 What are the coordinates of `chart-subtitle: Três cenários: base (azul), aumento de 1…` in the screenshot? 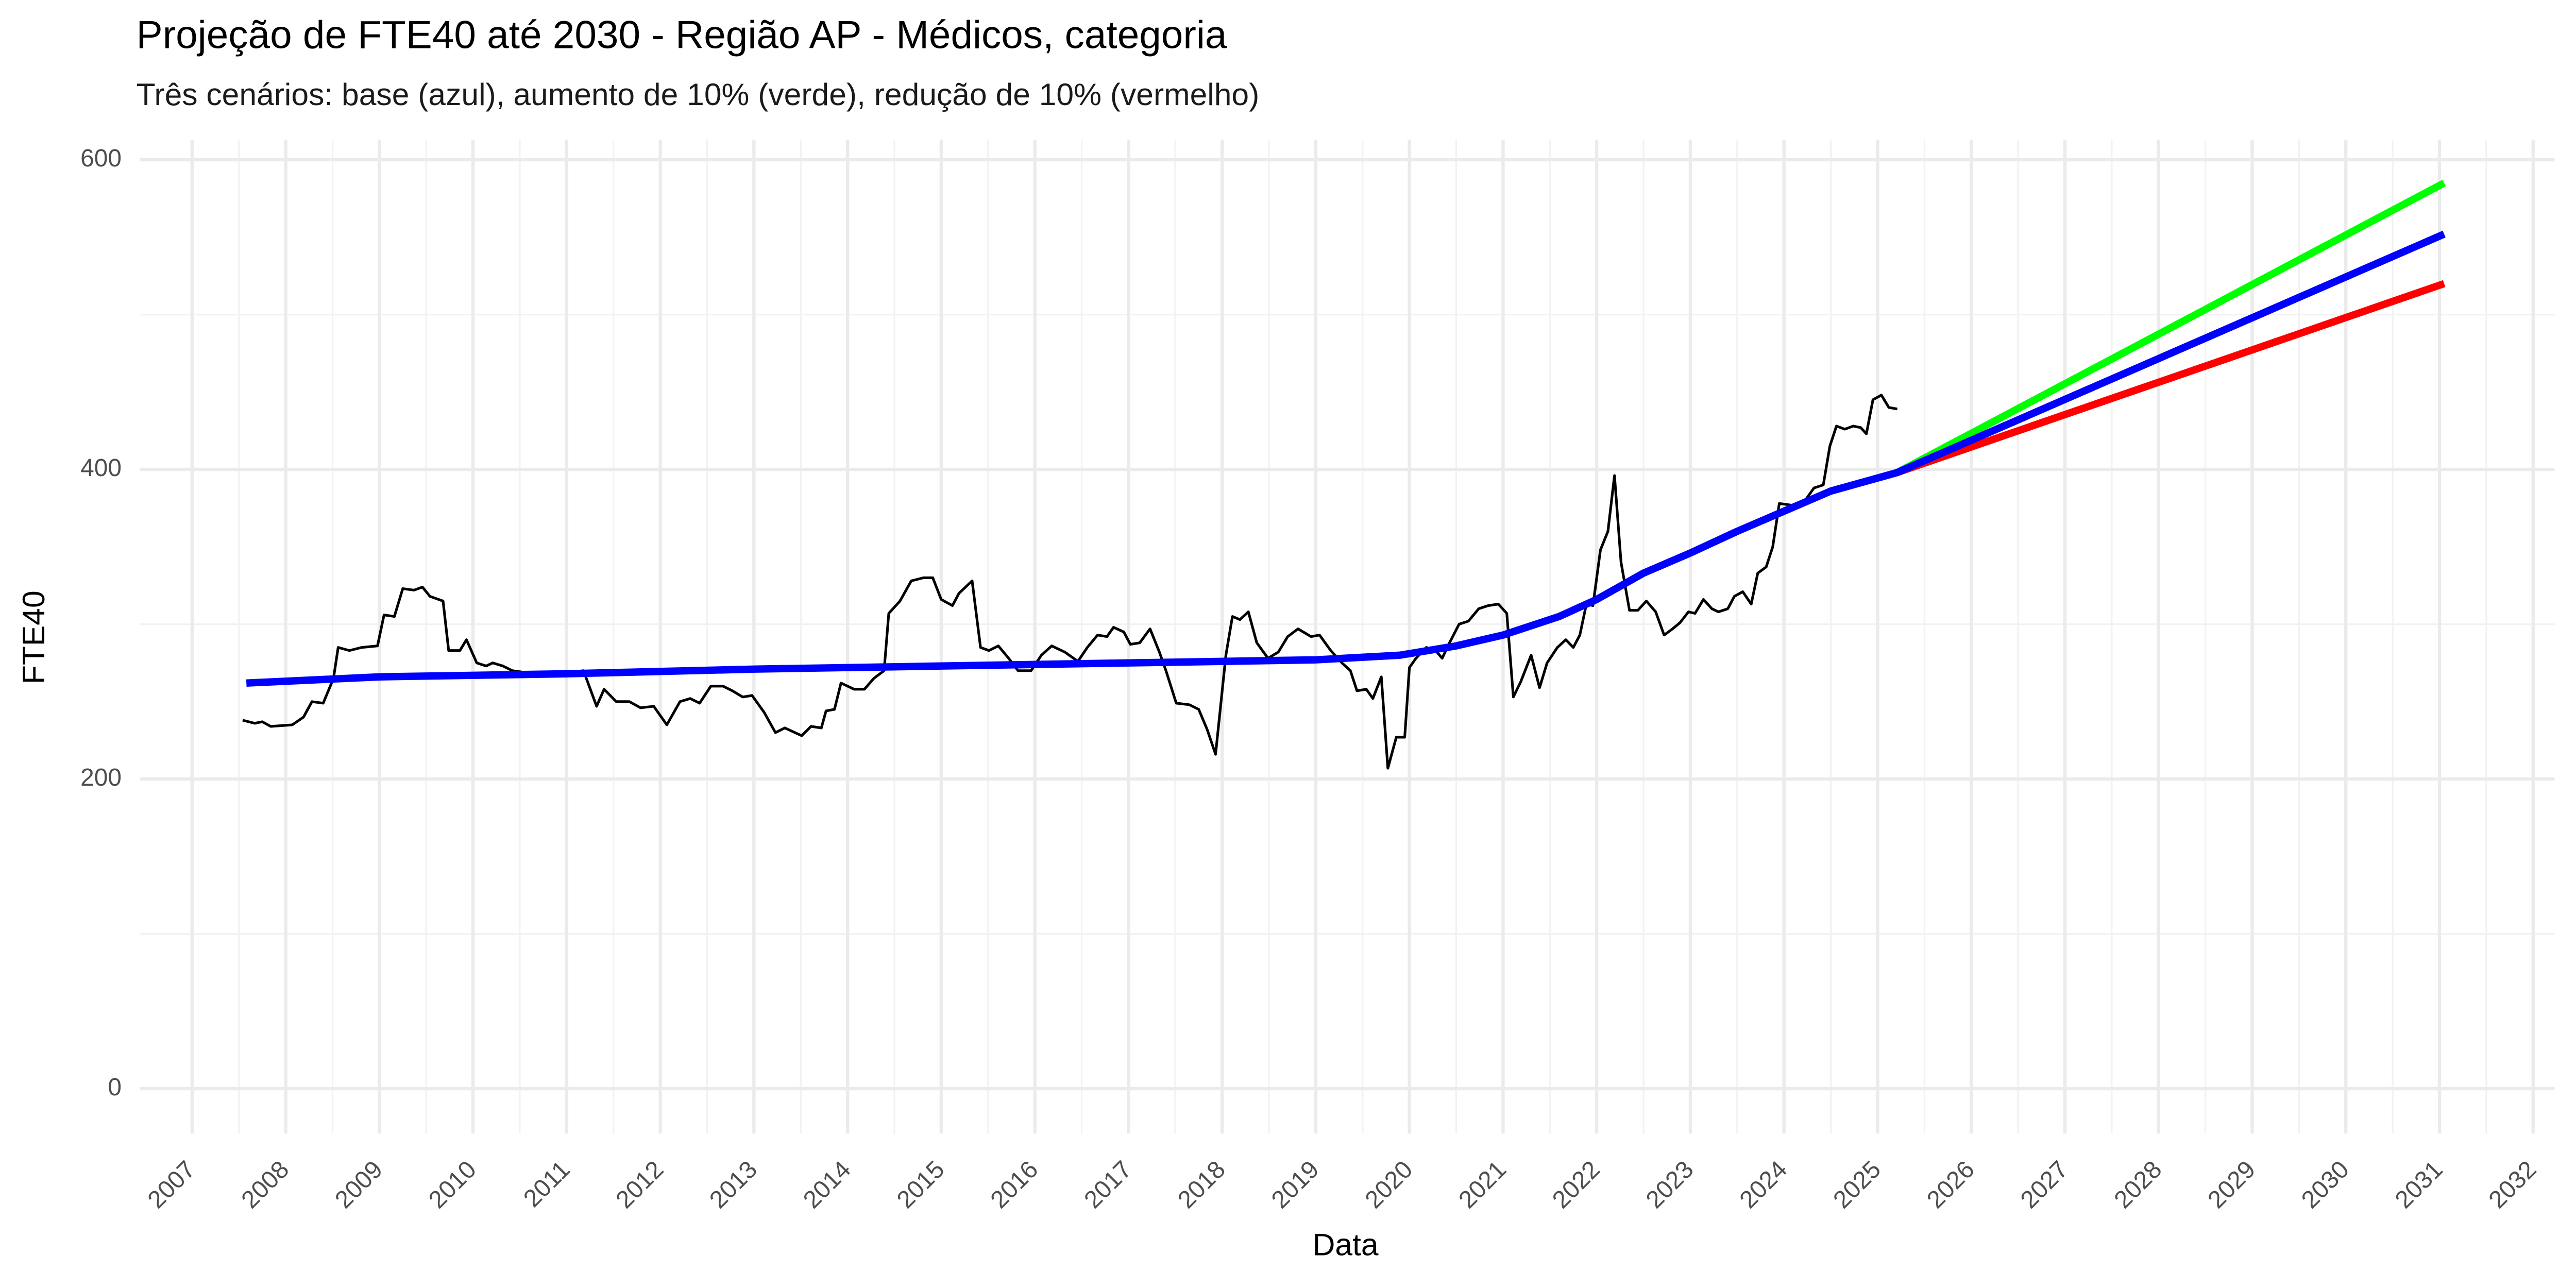 It's located at (698, 95).